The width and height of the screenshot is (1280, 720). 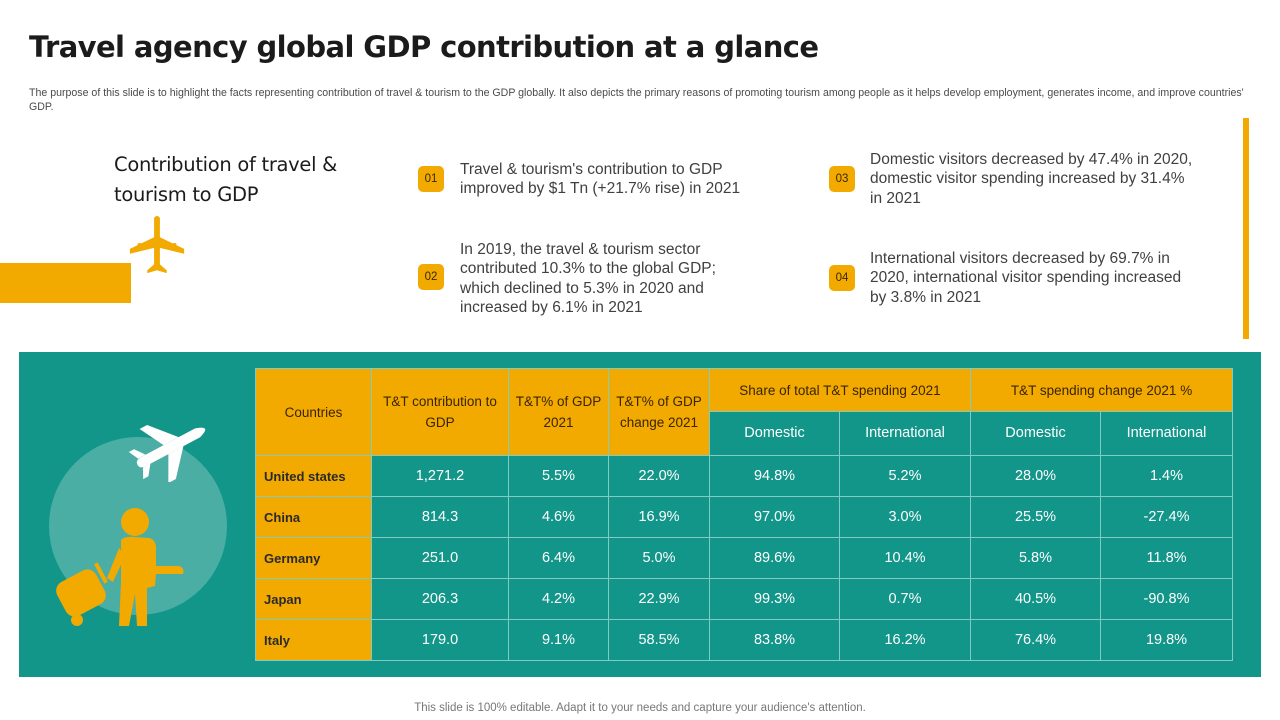 What do you see at coordinates (440, 476) in the screenshot?
I see `contribution-cell: 1,271.2` at bounding box center [440, 476].